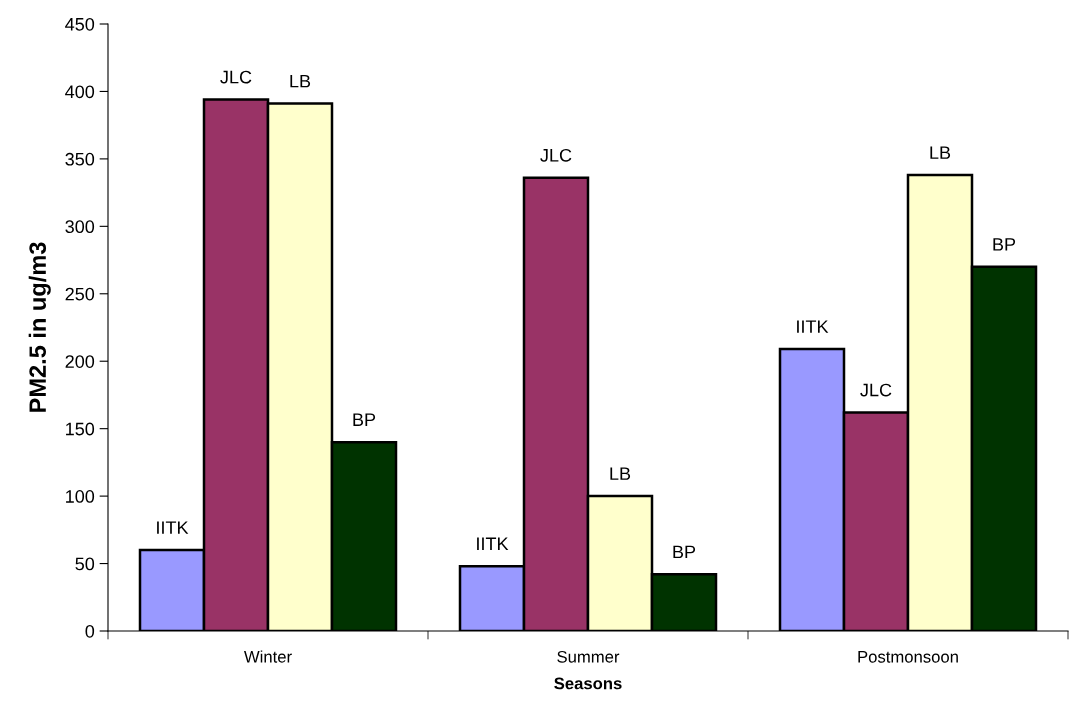 This screenshot has height=704, width=1072. I want to click on y-axis-title: PM2.5 in ug/m3, so click(39, 327).